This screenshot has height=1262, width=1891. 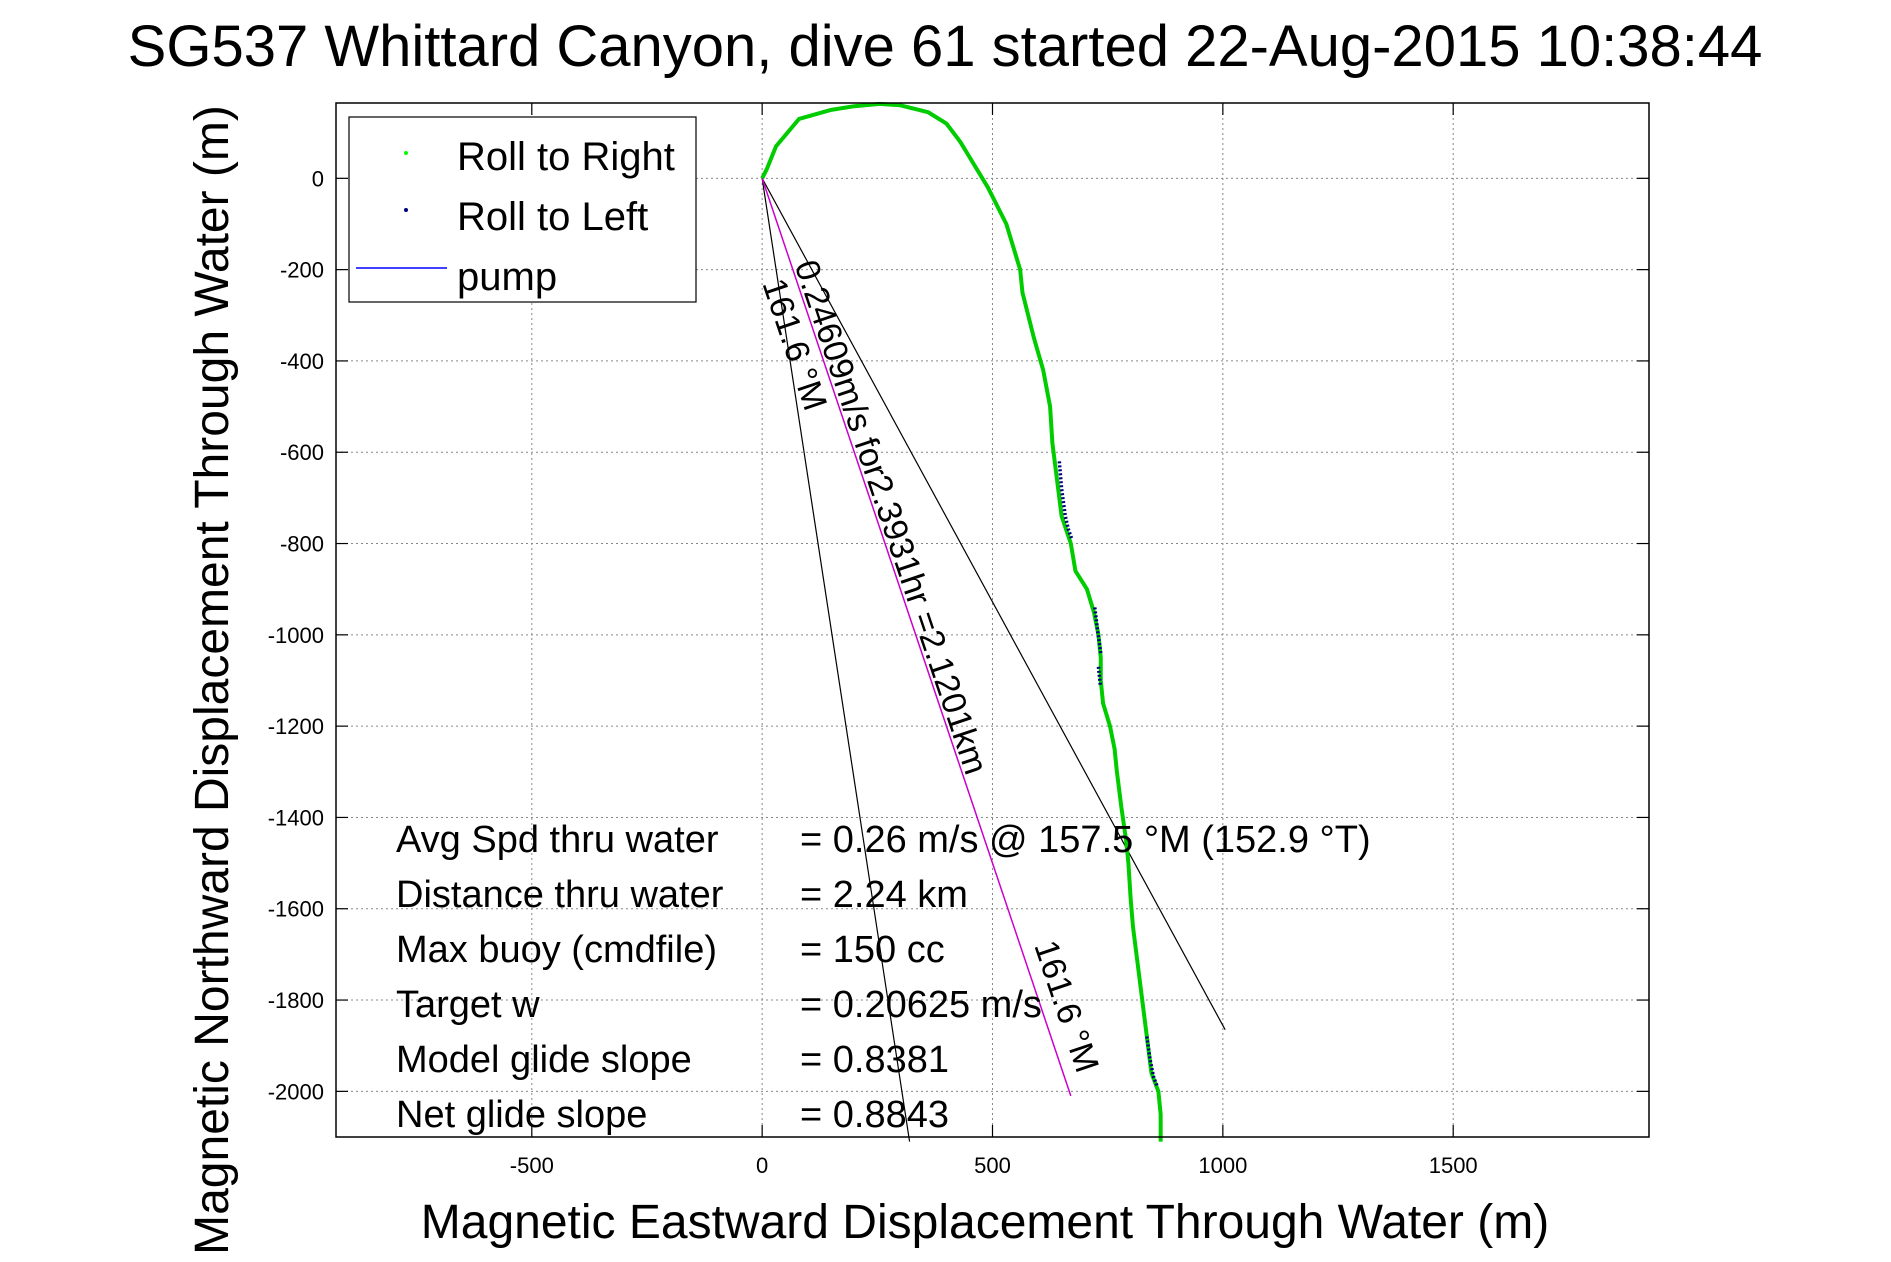 I want to click on x-tick-label: 1500, so click(x=1453, y=1165).